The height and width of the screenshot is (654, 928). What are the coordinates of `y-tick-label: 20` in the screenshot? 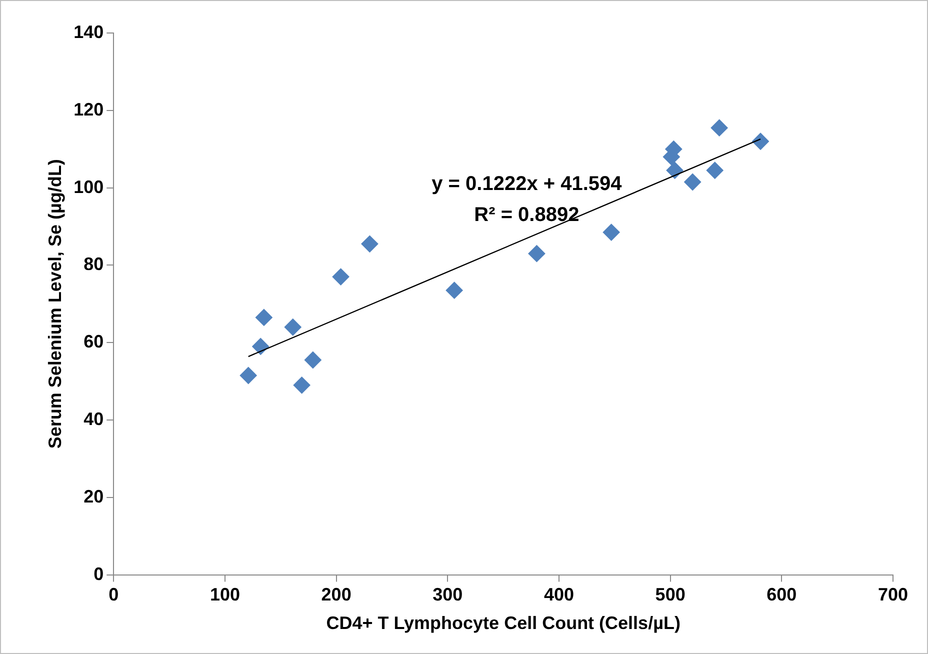 It's located at (94, 496).